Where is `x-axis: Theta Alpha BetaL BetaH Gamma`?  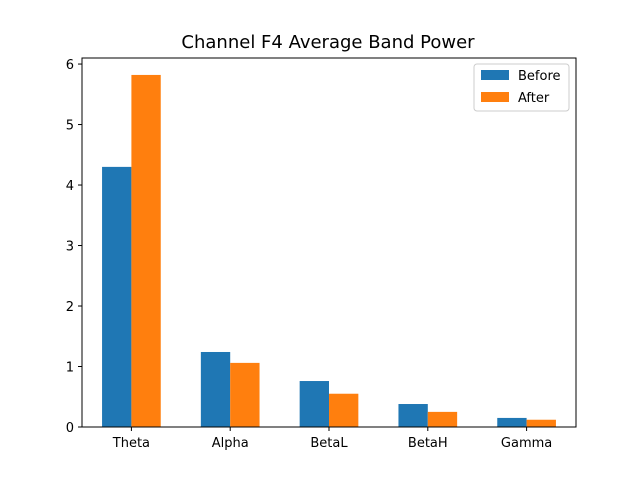 x-axis: Theta Alpha BetaL BetaH Gamma is located at coordinates (332, 439).